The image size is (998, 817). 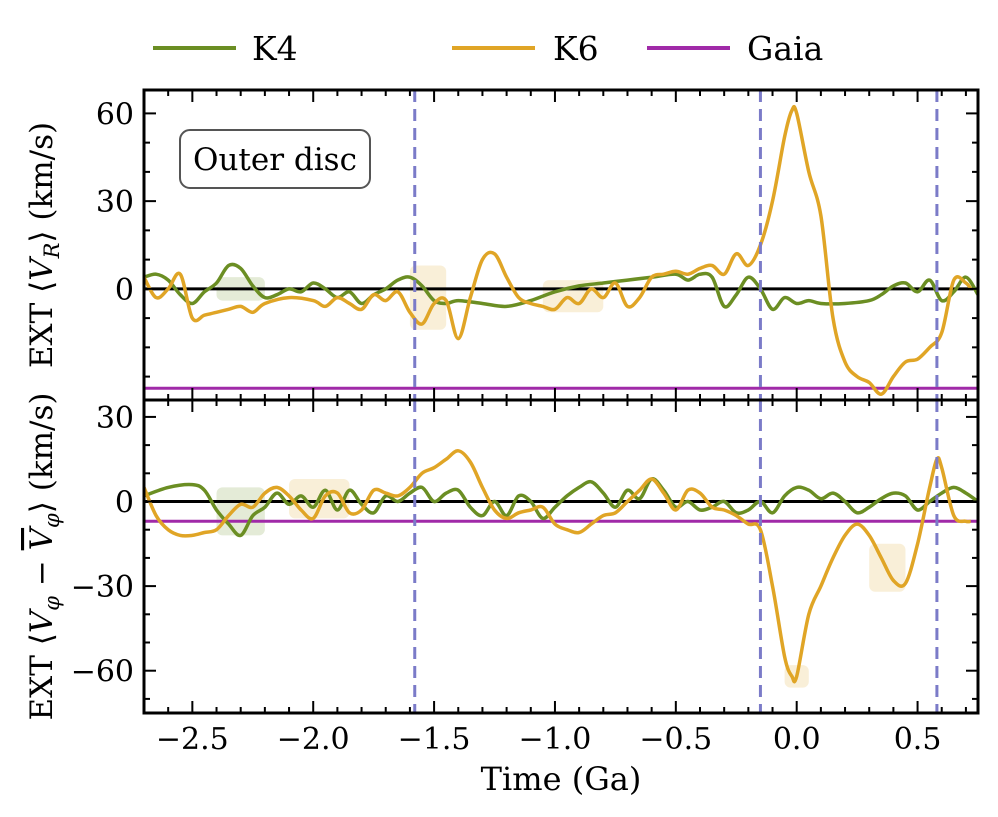 What do you see at coordinates (192, 739) in the screenshot?
I see `xtick-label-0: −2.5` at bounding box center [192, 739].